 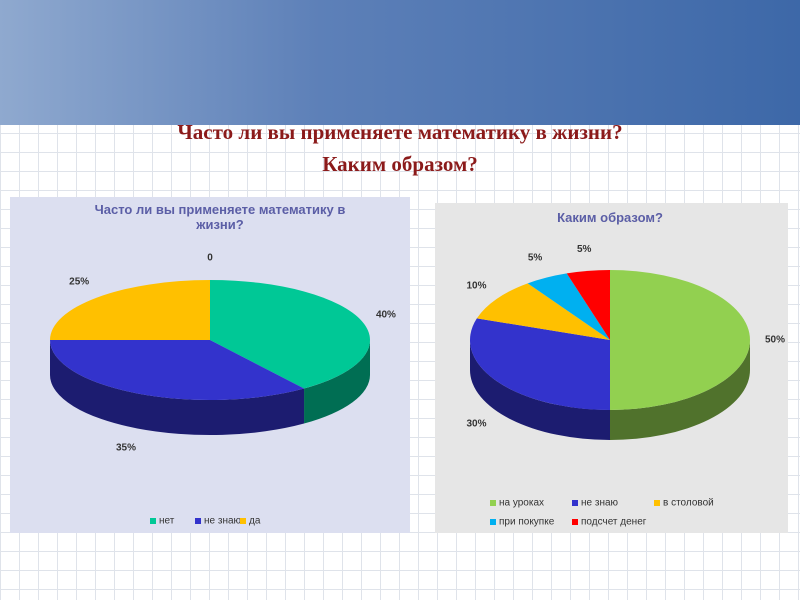 What do you see at coordinates (79, 282) in the screenshot?
I see `data-label: 25%` at bounding box center [79, 282].